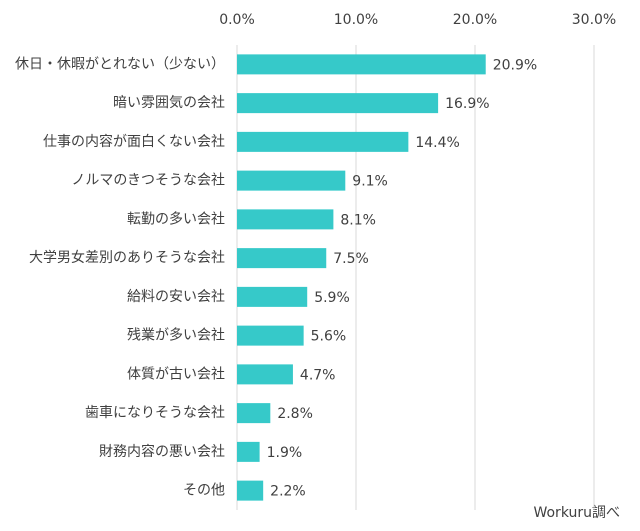 The image size is (640, 531). What do you see at coordinates (237, 20) in the screenshot?
I see `x-tick-label: 0.0%` at bounding box center [237, 20].